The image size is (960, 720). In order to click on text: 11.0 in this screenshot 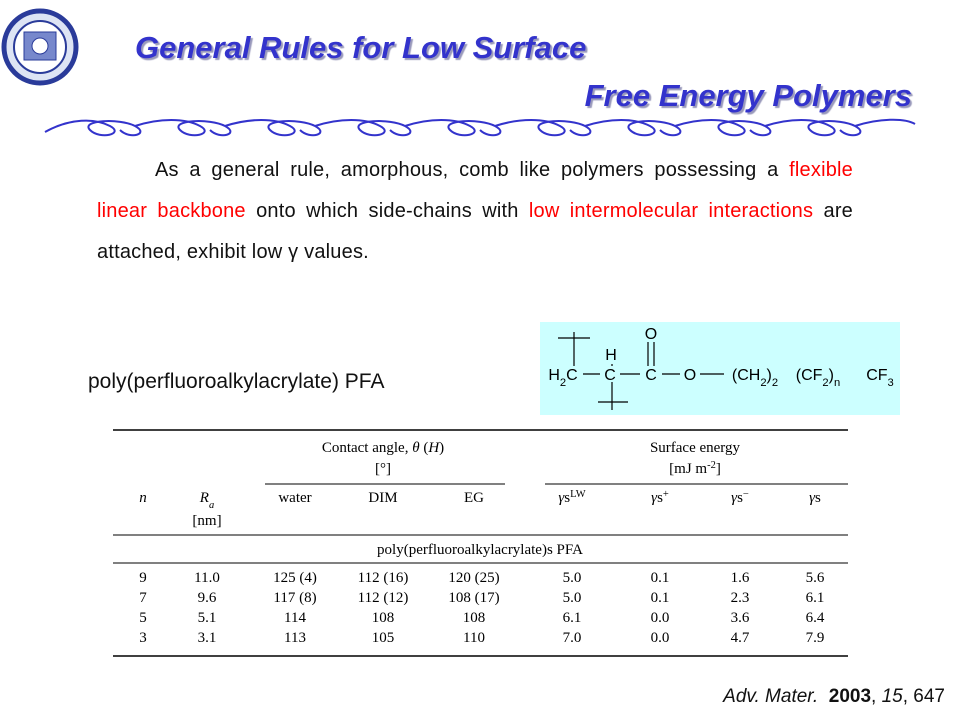, I will do `click(207, 578)`.